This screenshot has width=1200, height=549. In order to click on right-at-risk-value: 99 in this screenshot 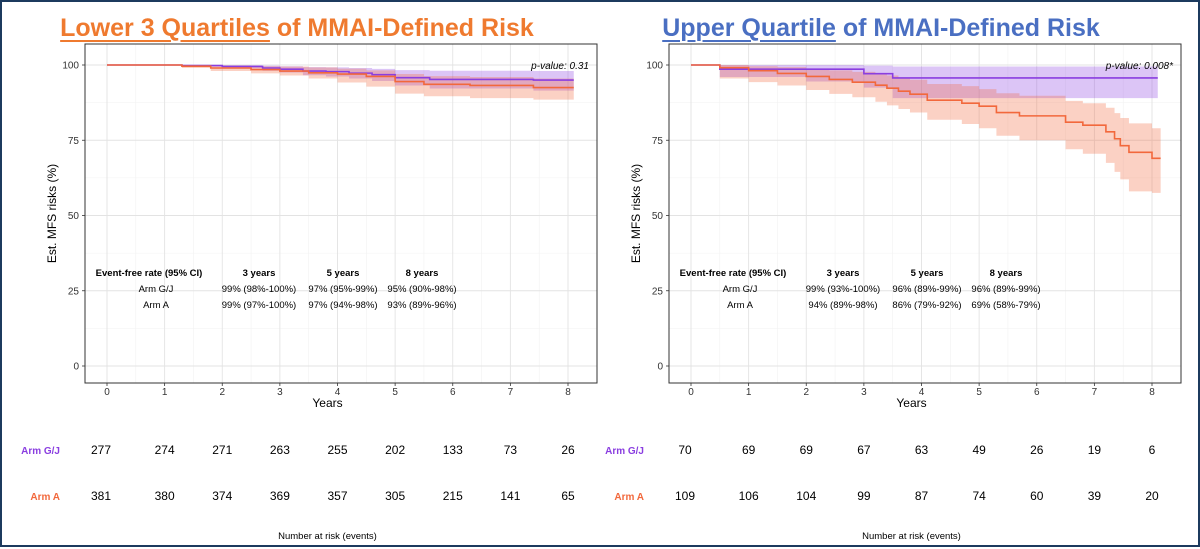, I will do `click(864, 496)`.